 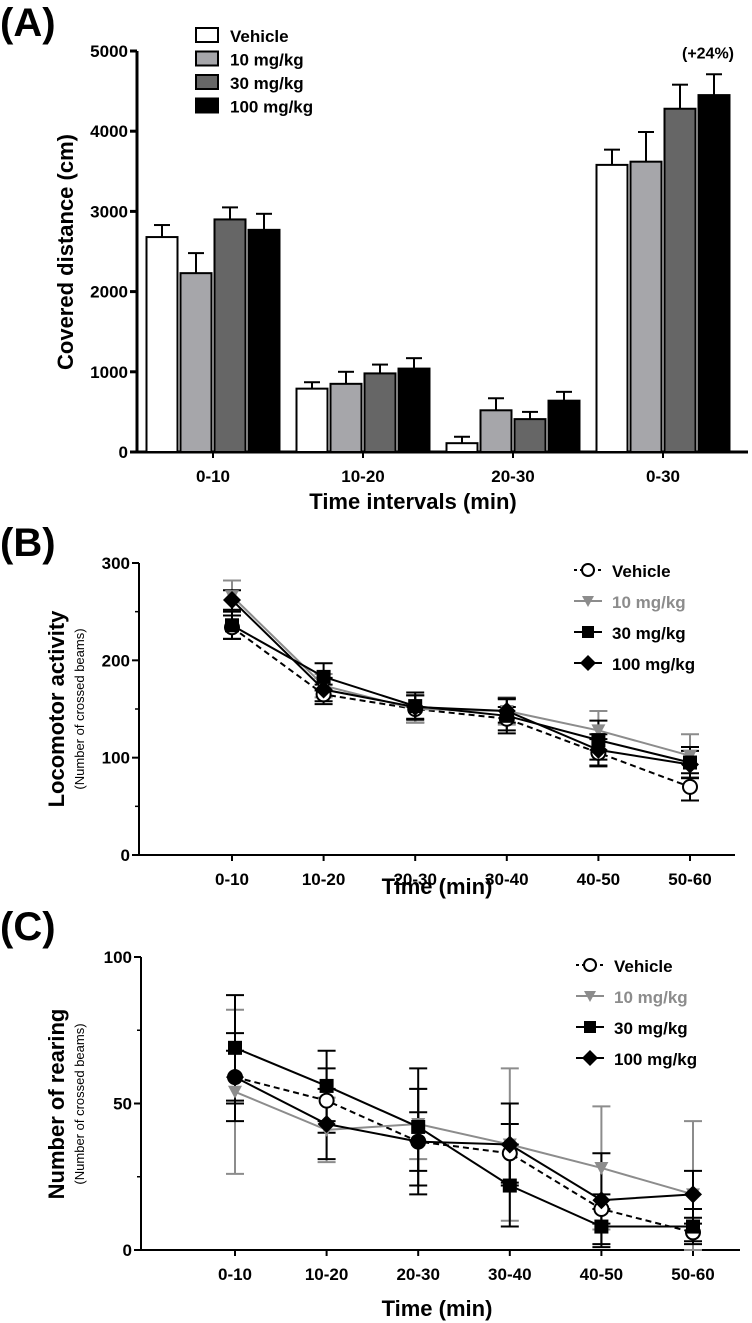 I want to click on x-tick-label-40-50: 40-50, so click(x=601, y=1274).